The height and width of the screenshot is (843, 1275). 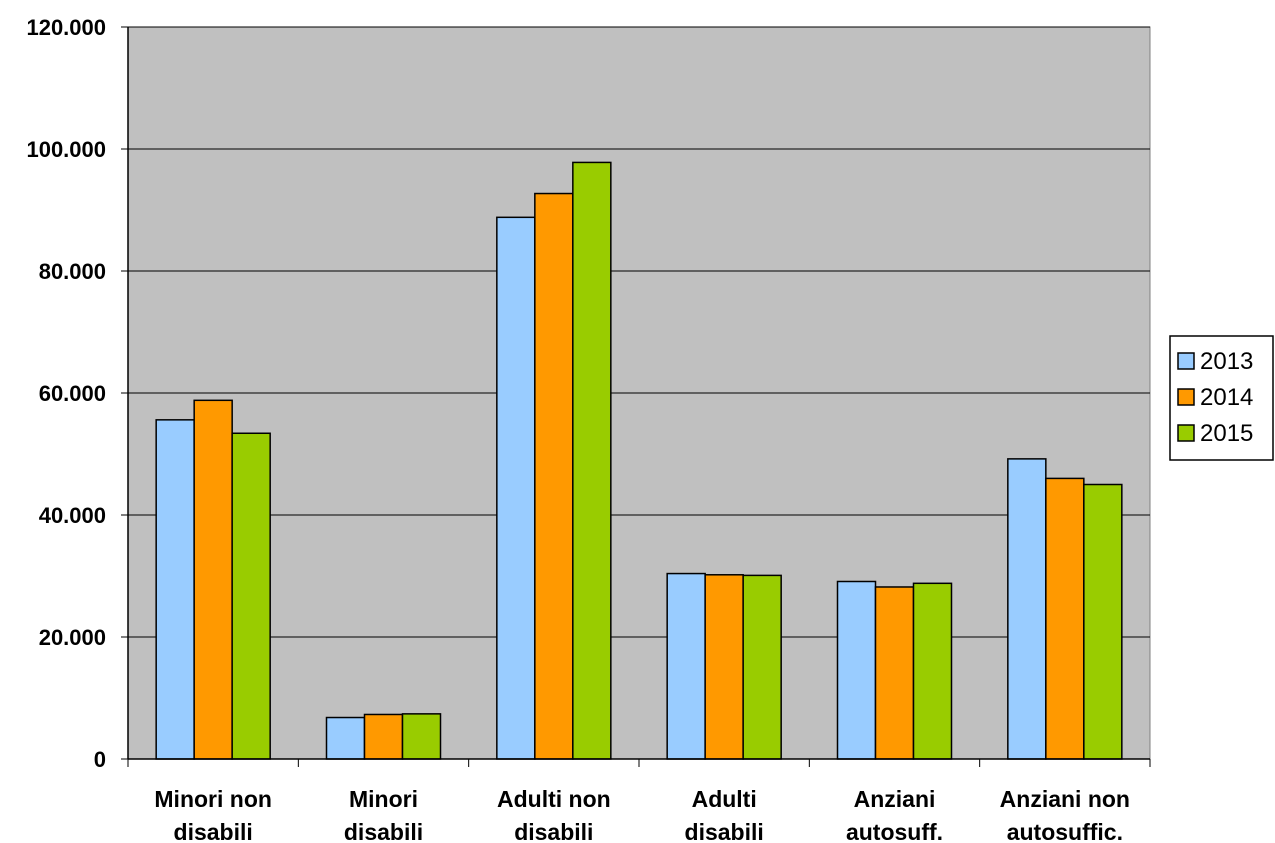 I want to click on legend-swatch-2013, so click(x=1186, y=361).